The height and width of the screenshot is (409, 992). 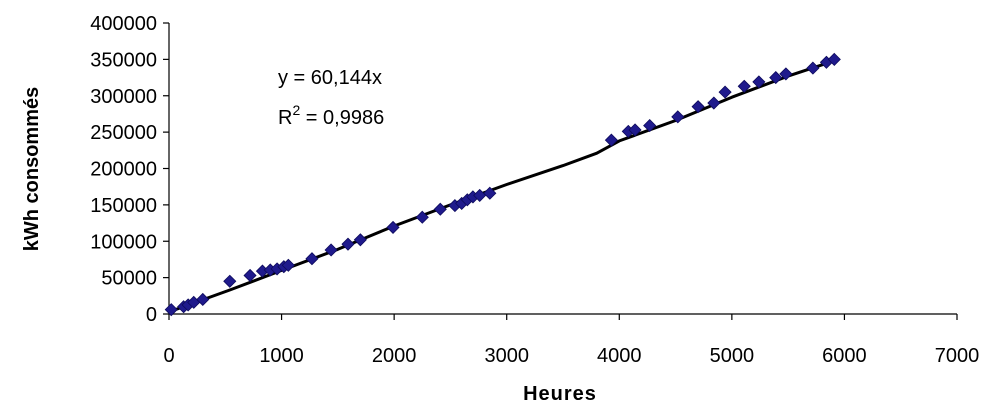 What do you see at coordinates (732, 356) in the screenshot?
I see `x-tick-label: 5000` at bounding box center [732, 356].